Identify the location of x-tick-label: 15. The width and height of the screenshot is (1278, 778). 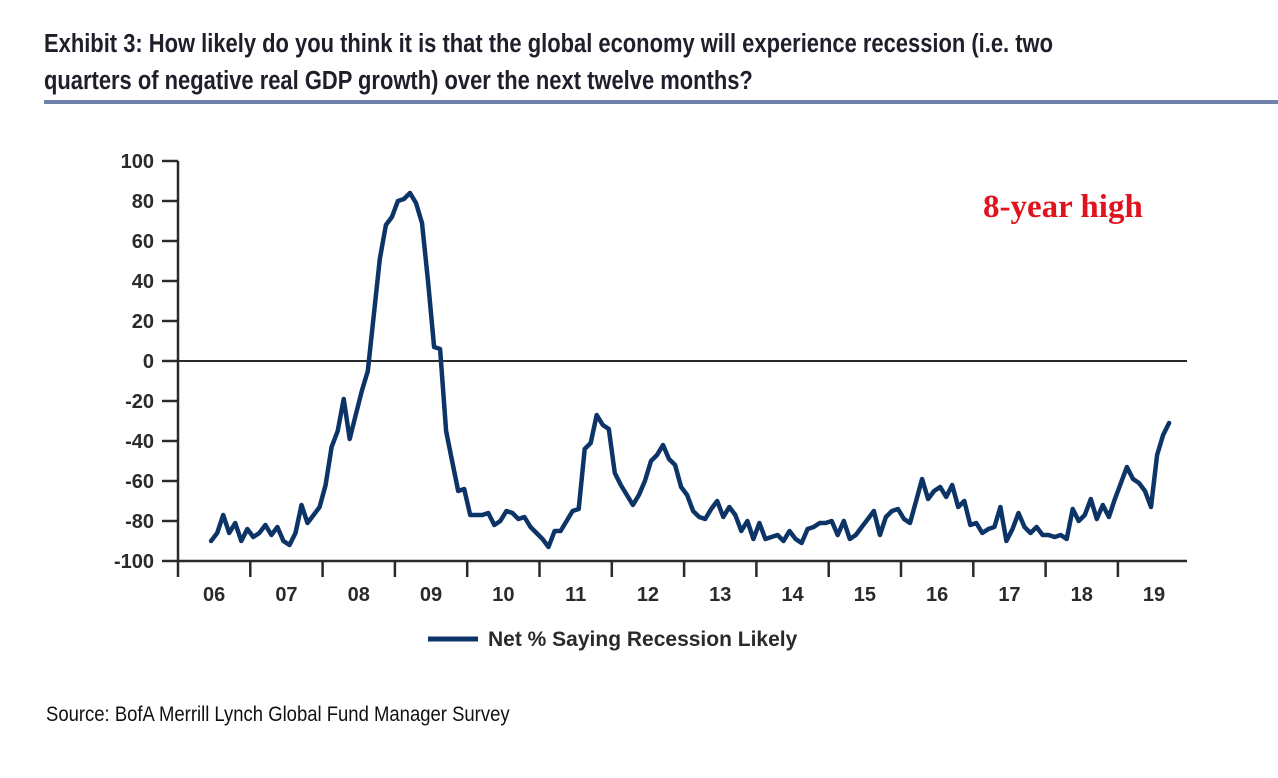
(865, 595).